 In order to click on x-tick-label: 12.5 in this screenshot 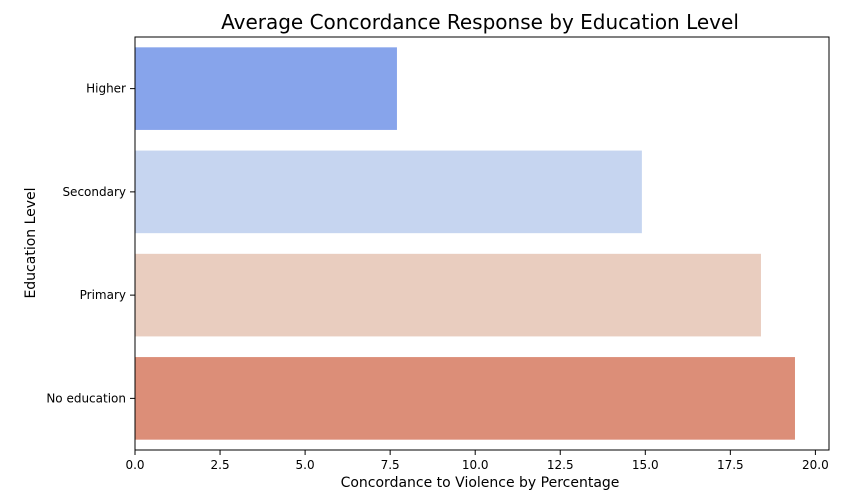, I will do `click(560, 465)`.